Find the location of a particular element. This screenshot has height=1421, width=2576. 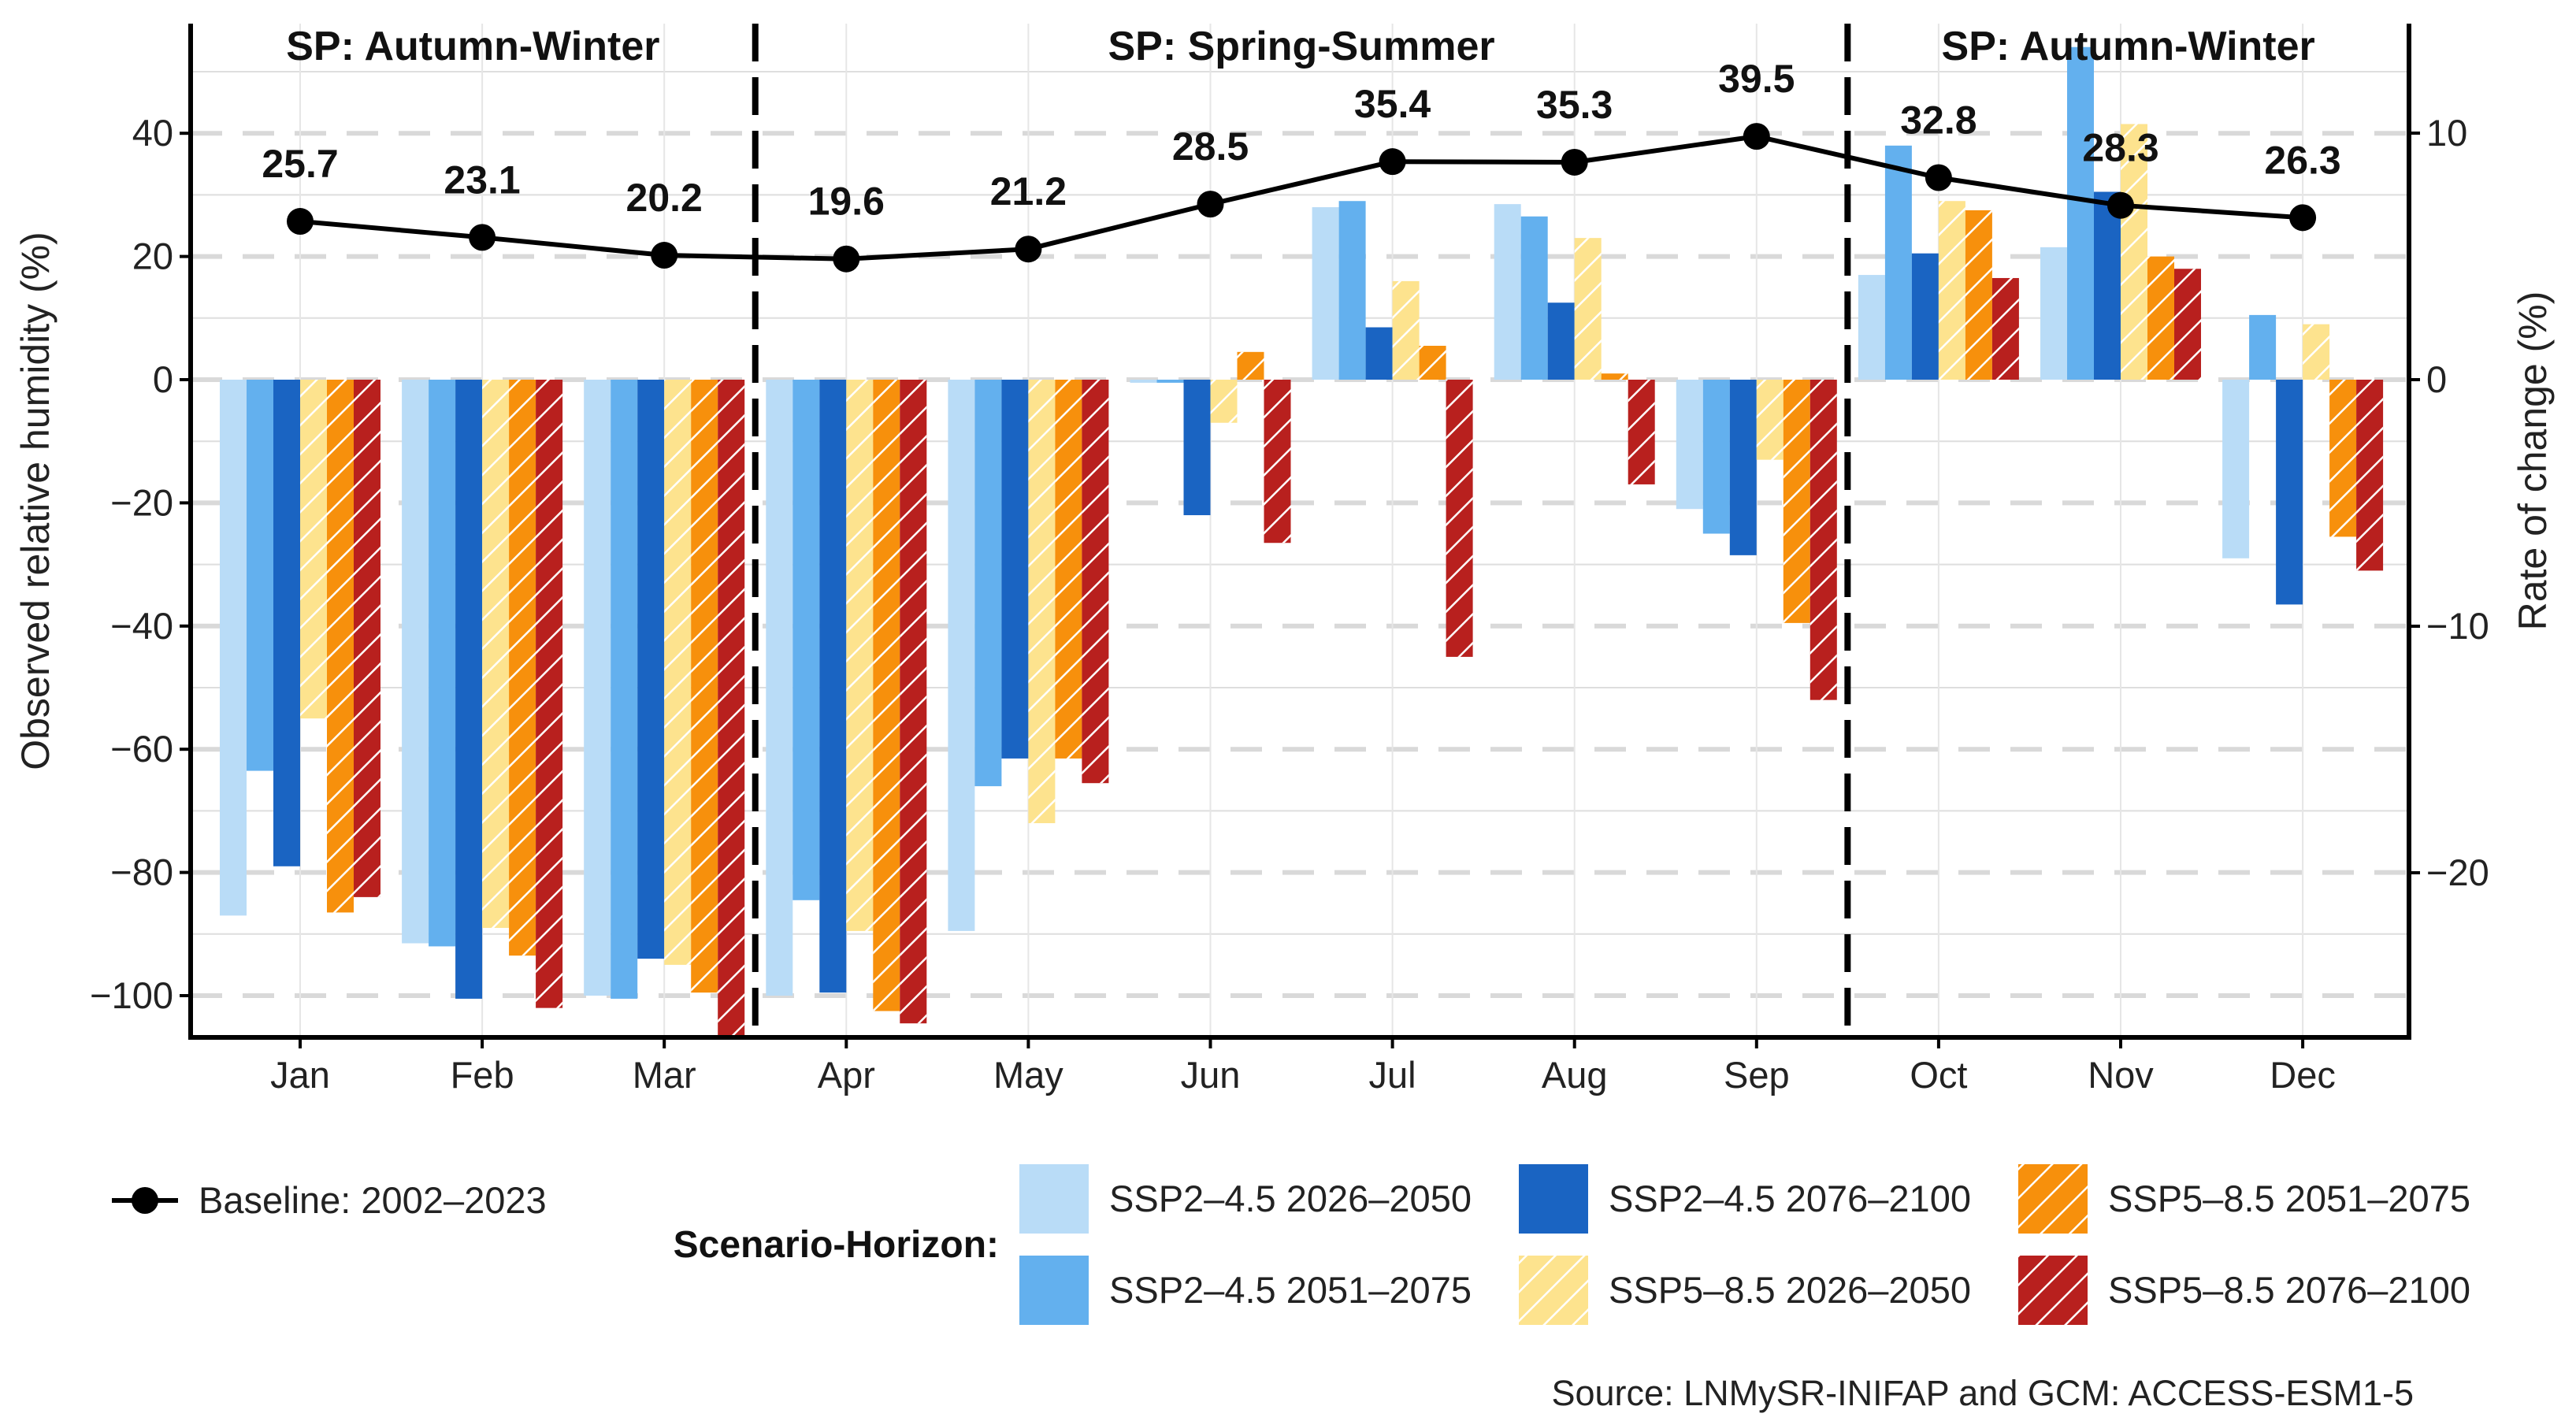

baseline-value-label: 25.7 is located at coordinates (300, 164).